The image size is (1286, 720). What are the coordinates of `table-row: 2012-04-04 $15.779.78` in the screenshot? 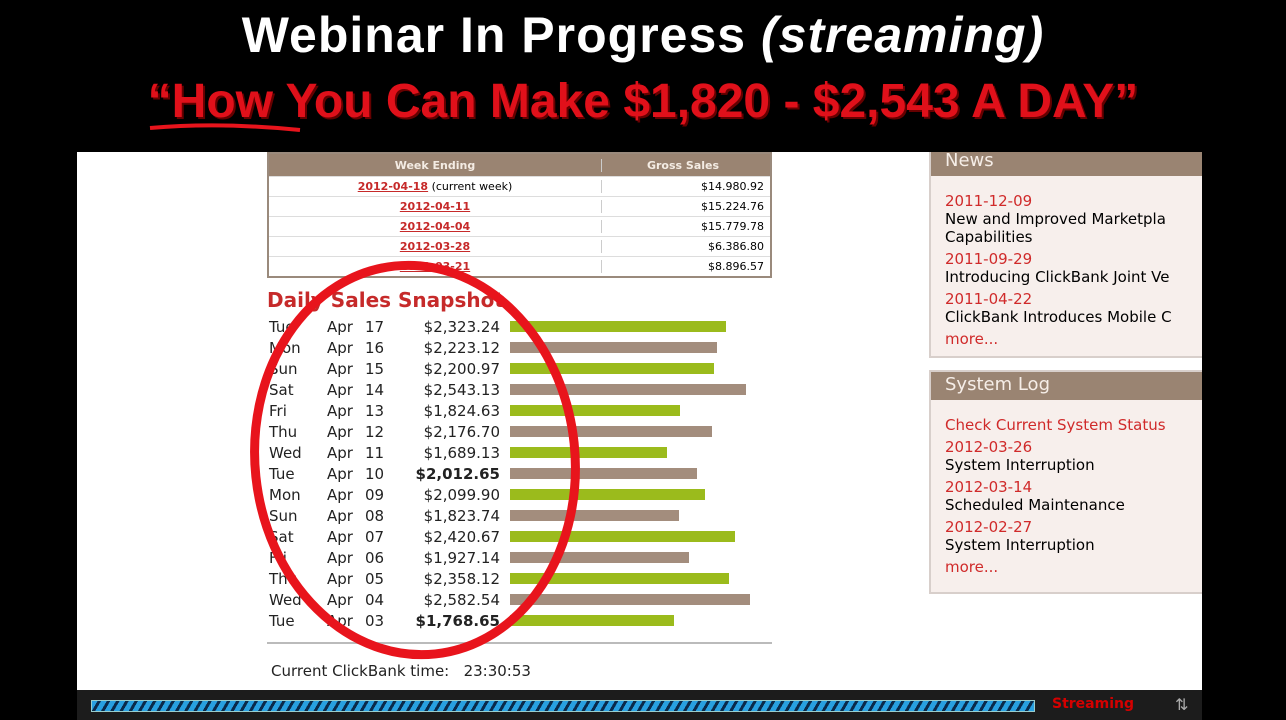 It's located at (519, 226).